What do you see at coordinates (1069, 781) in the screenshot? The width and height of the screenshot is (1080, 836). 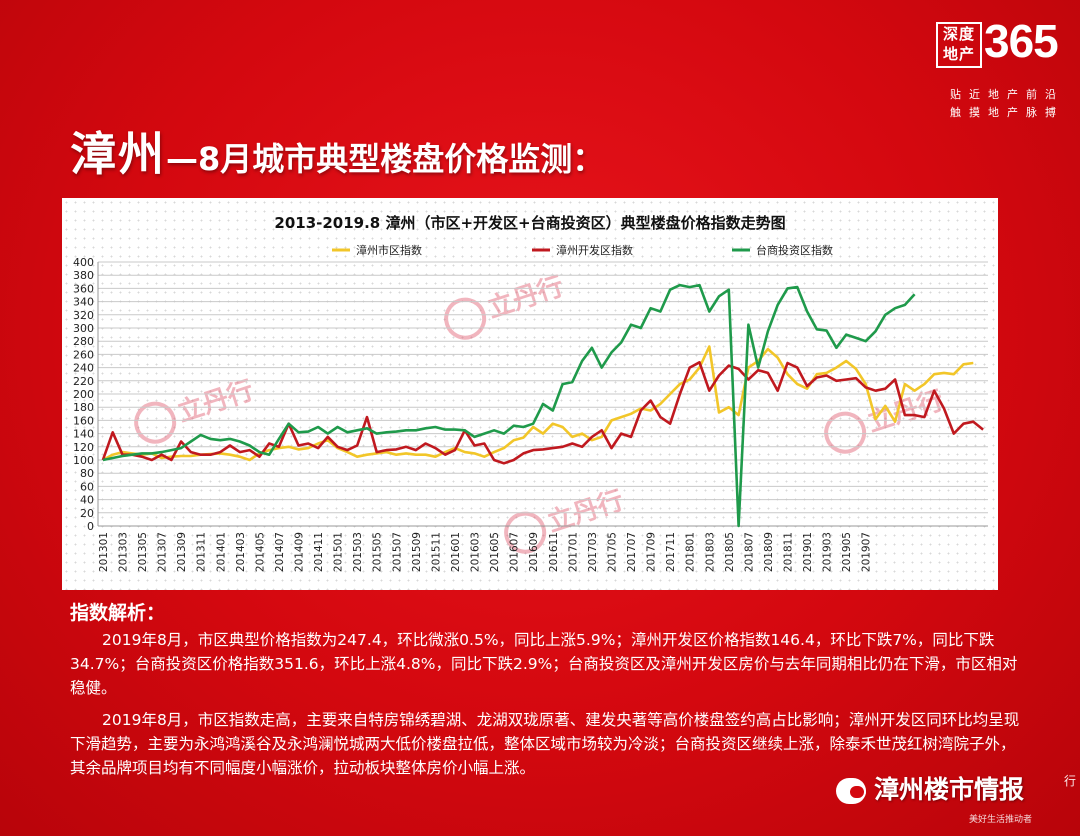 I see `footer-corner-text: 行` at bounding box center [1069, 781].